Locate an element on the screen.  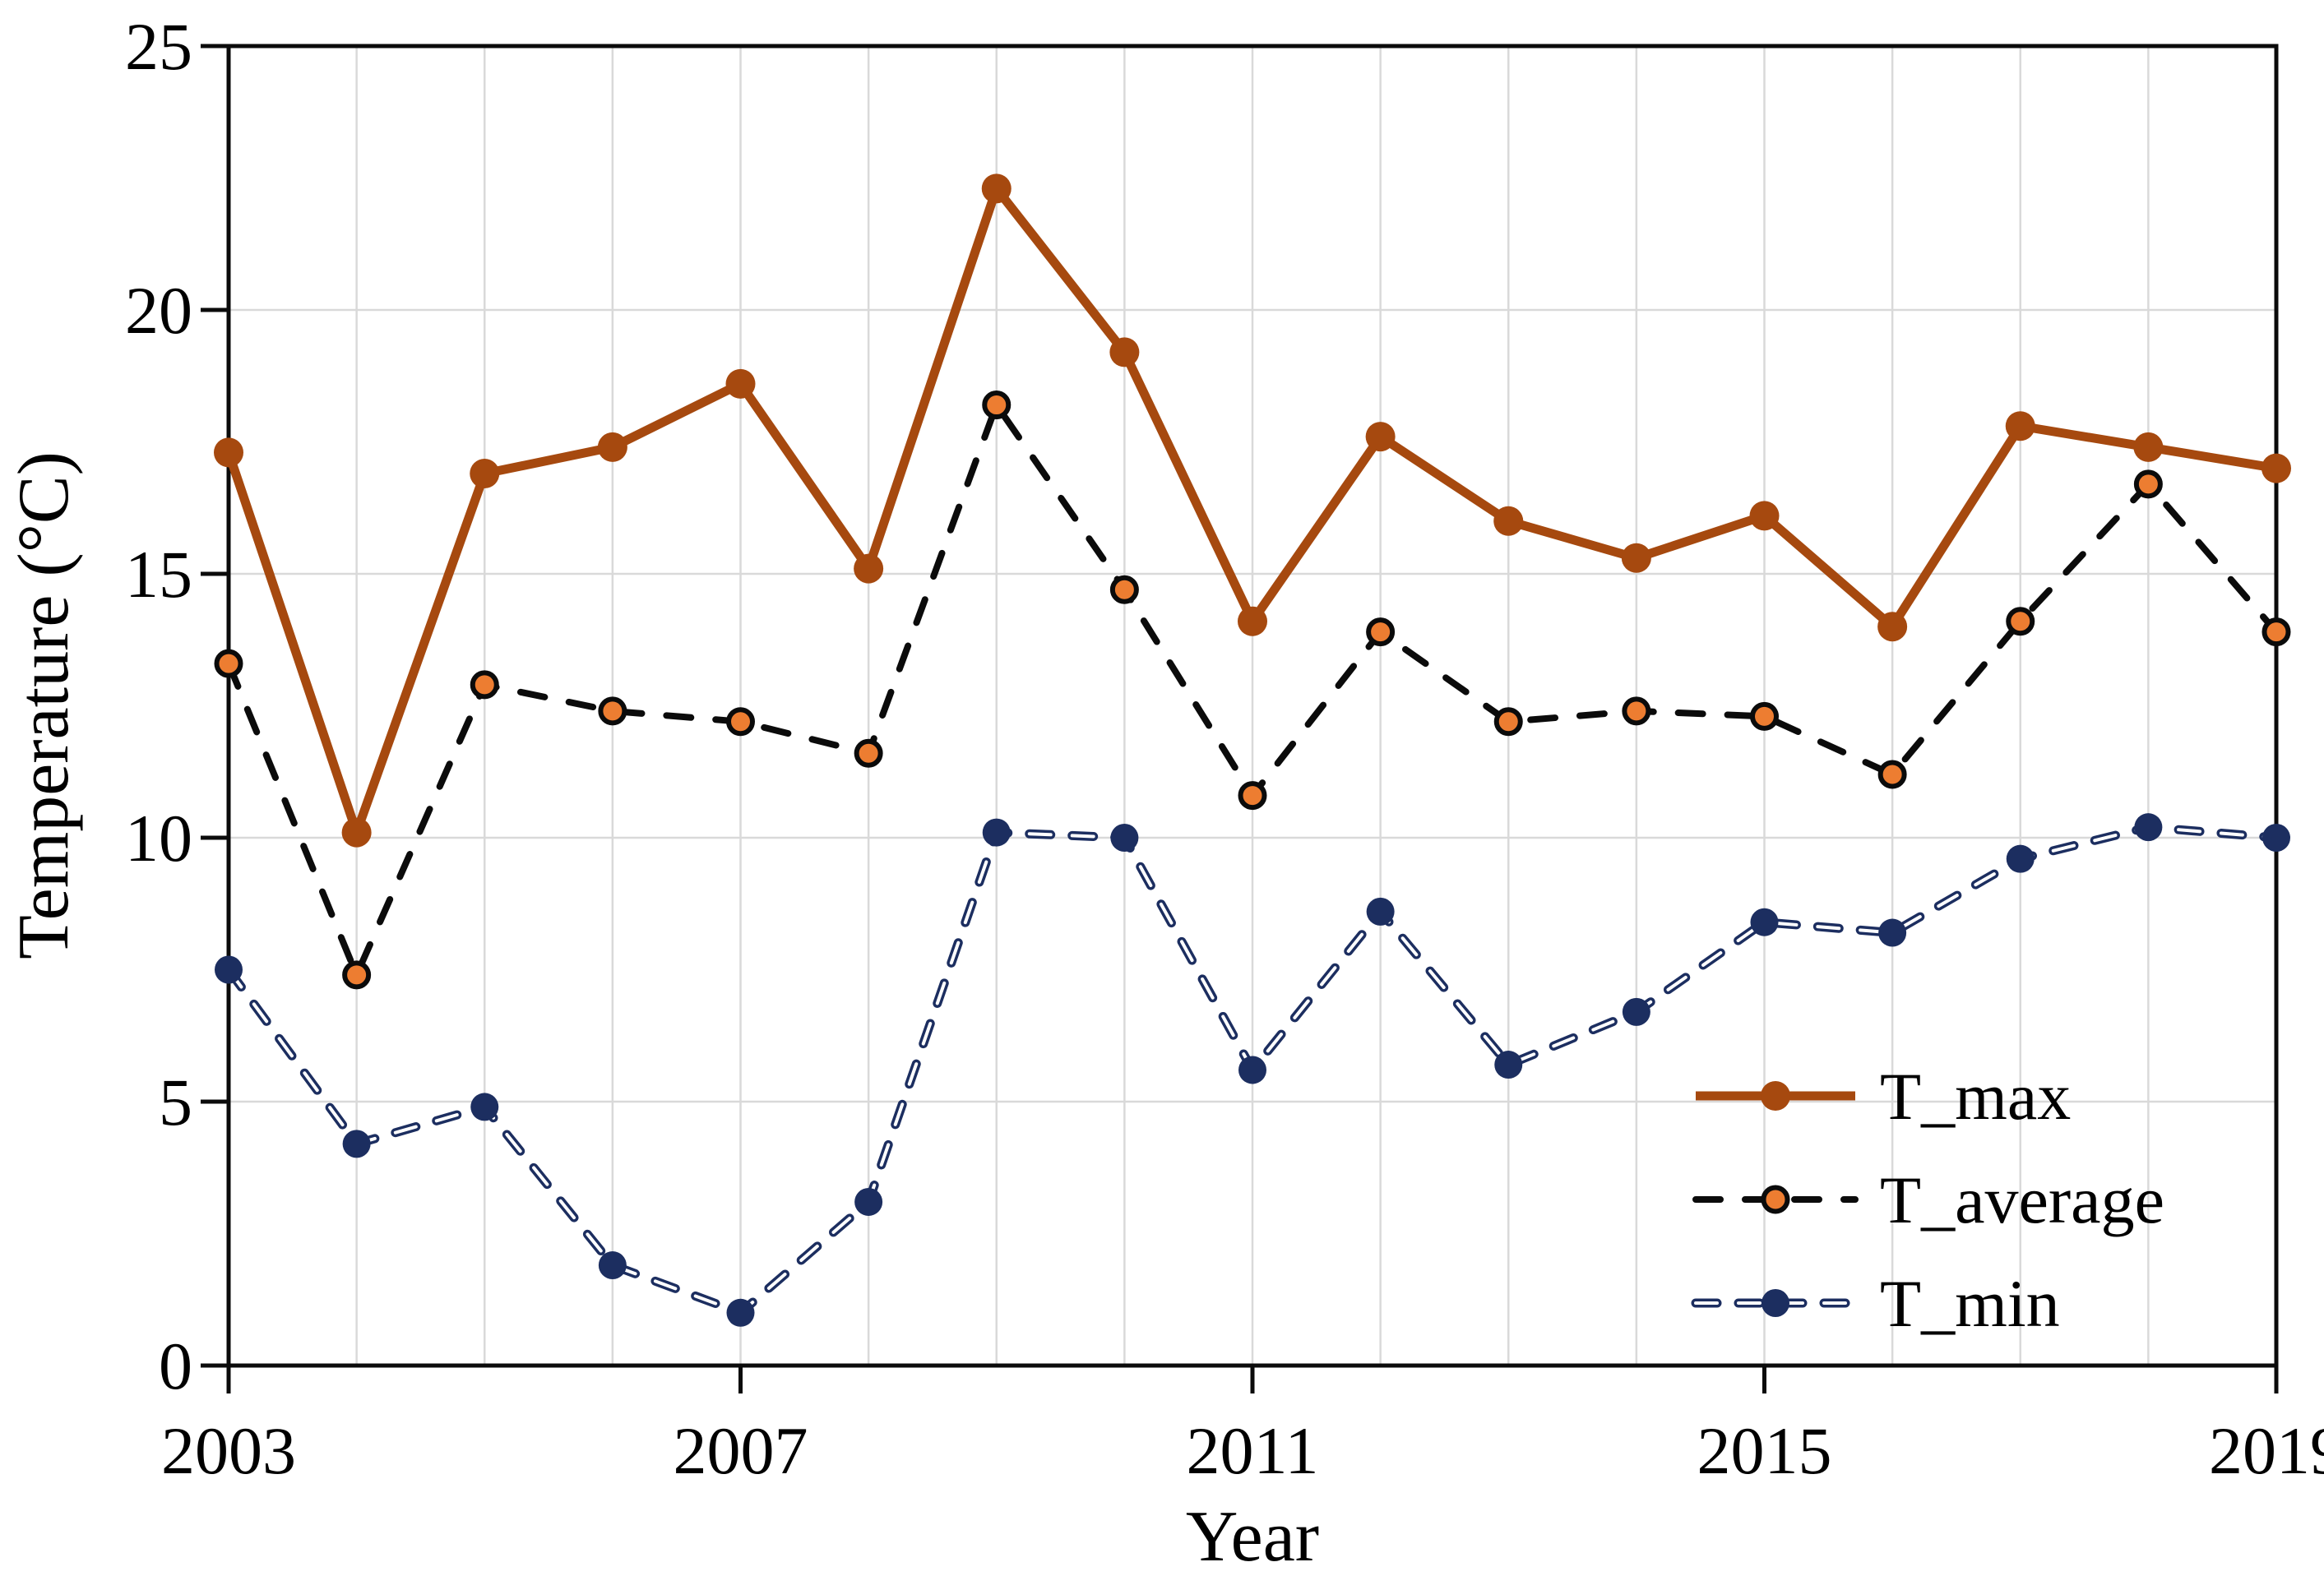
legend-marker-t-min is located at coordinates (1776, 1303).